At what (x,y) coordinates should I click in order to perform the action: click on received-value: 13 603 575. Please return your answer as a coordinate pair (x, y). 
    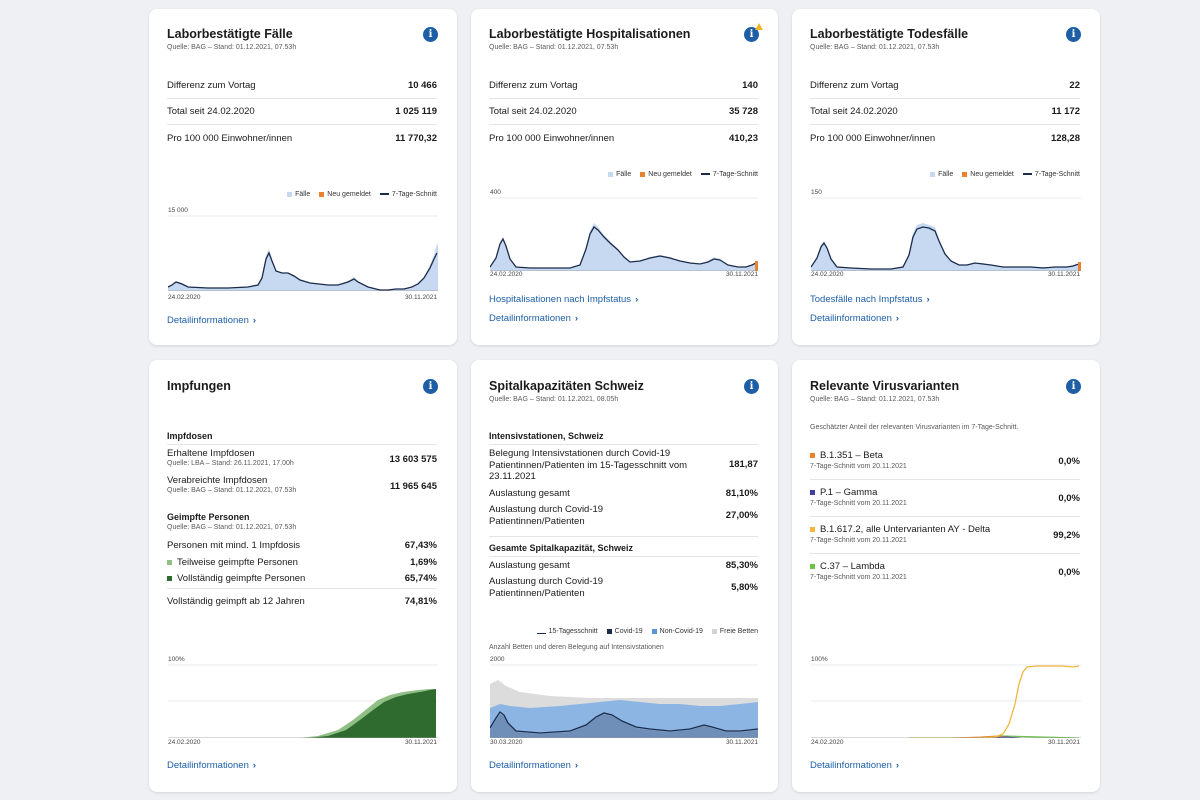
    Looking at the image, I should click on (413, 459).